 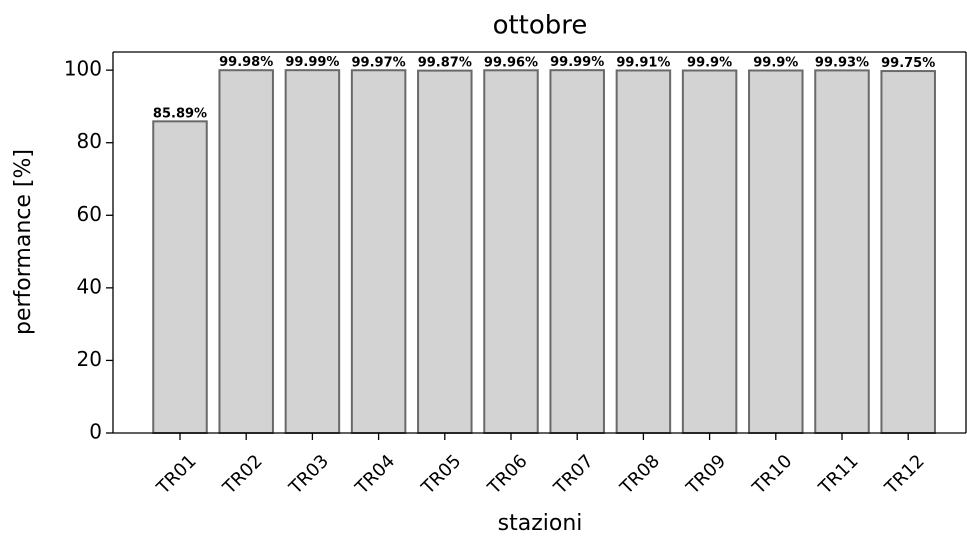 What do you see at coordinates (573, 475) in the screenshot?
I see `x-tick-label: TR07` at bounding box center [573, 475].